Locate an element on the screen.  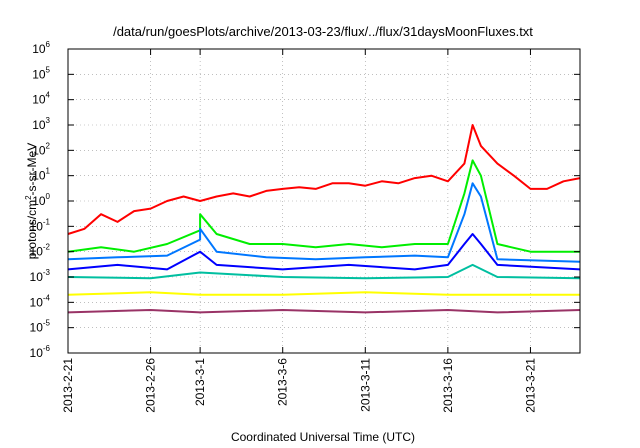
y-tick-label-exp: 1 is located at coordinates (48, 171).